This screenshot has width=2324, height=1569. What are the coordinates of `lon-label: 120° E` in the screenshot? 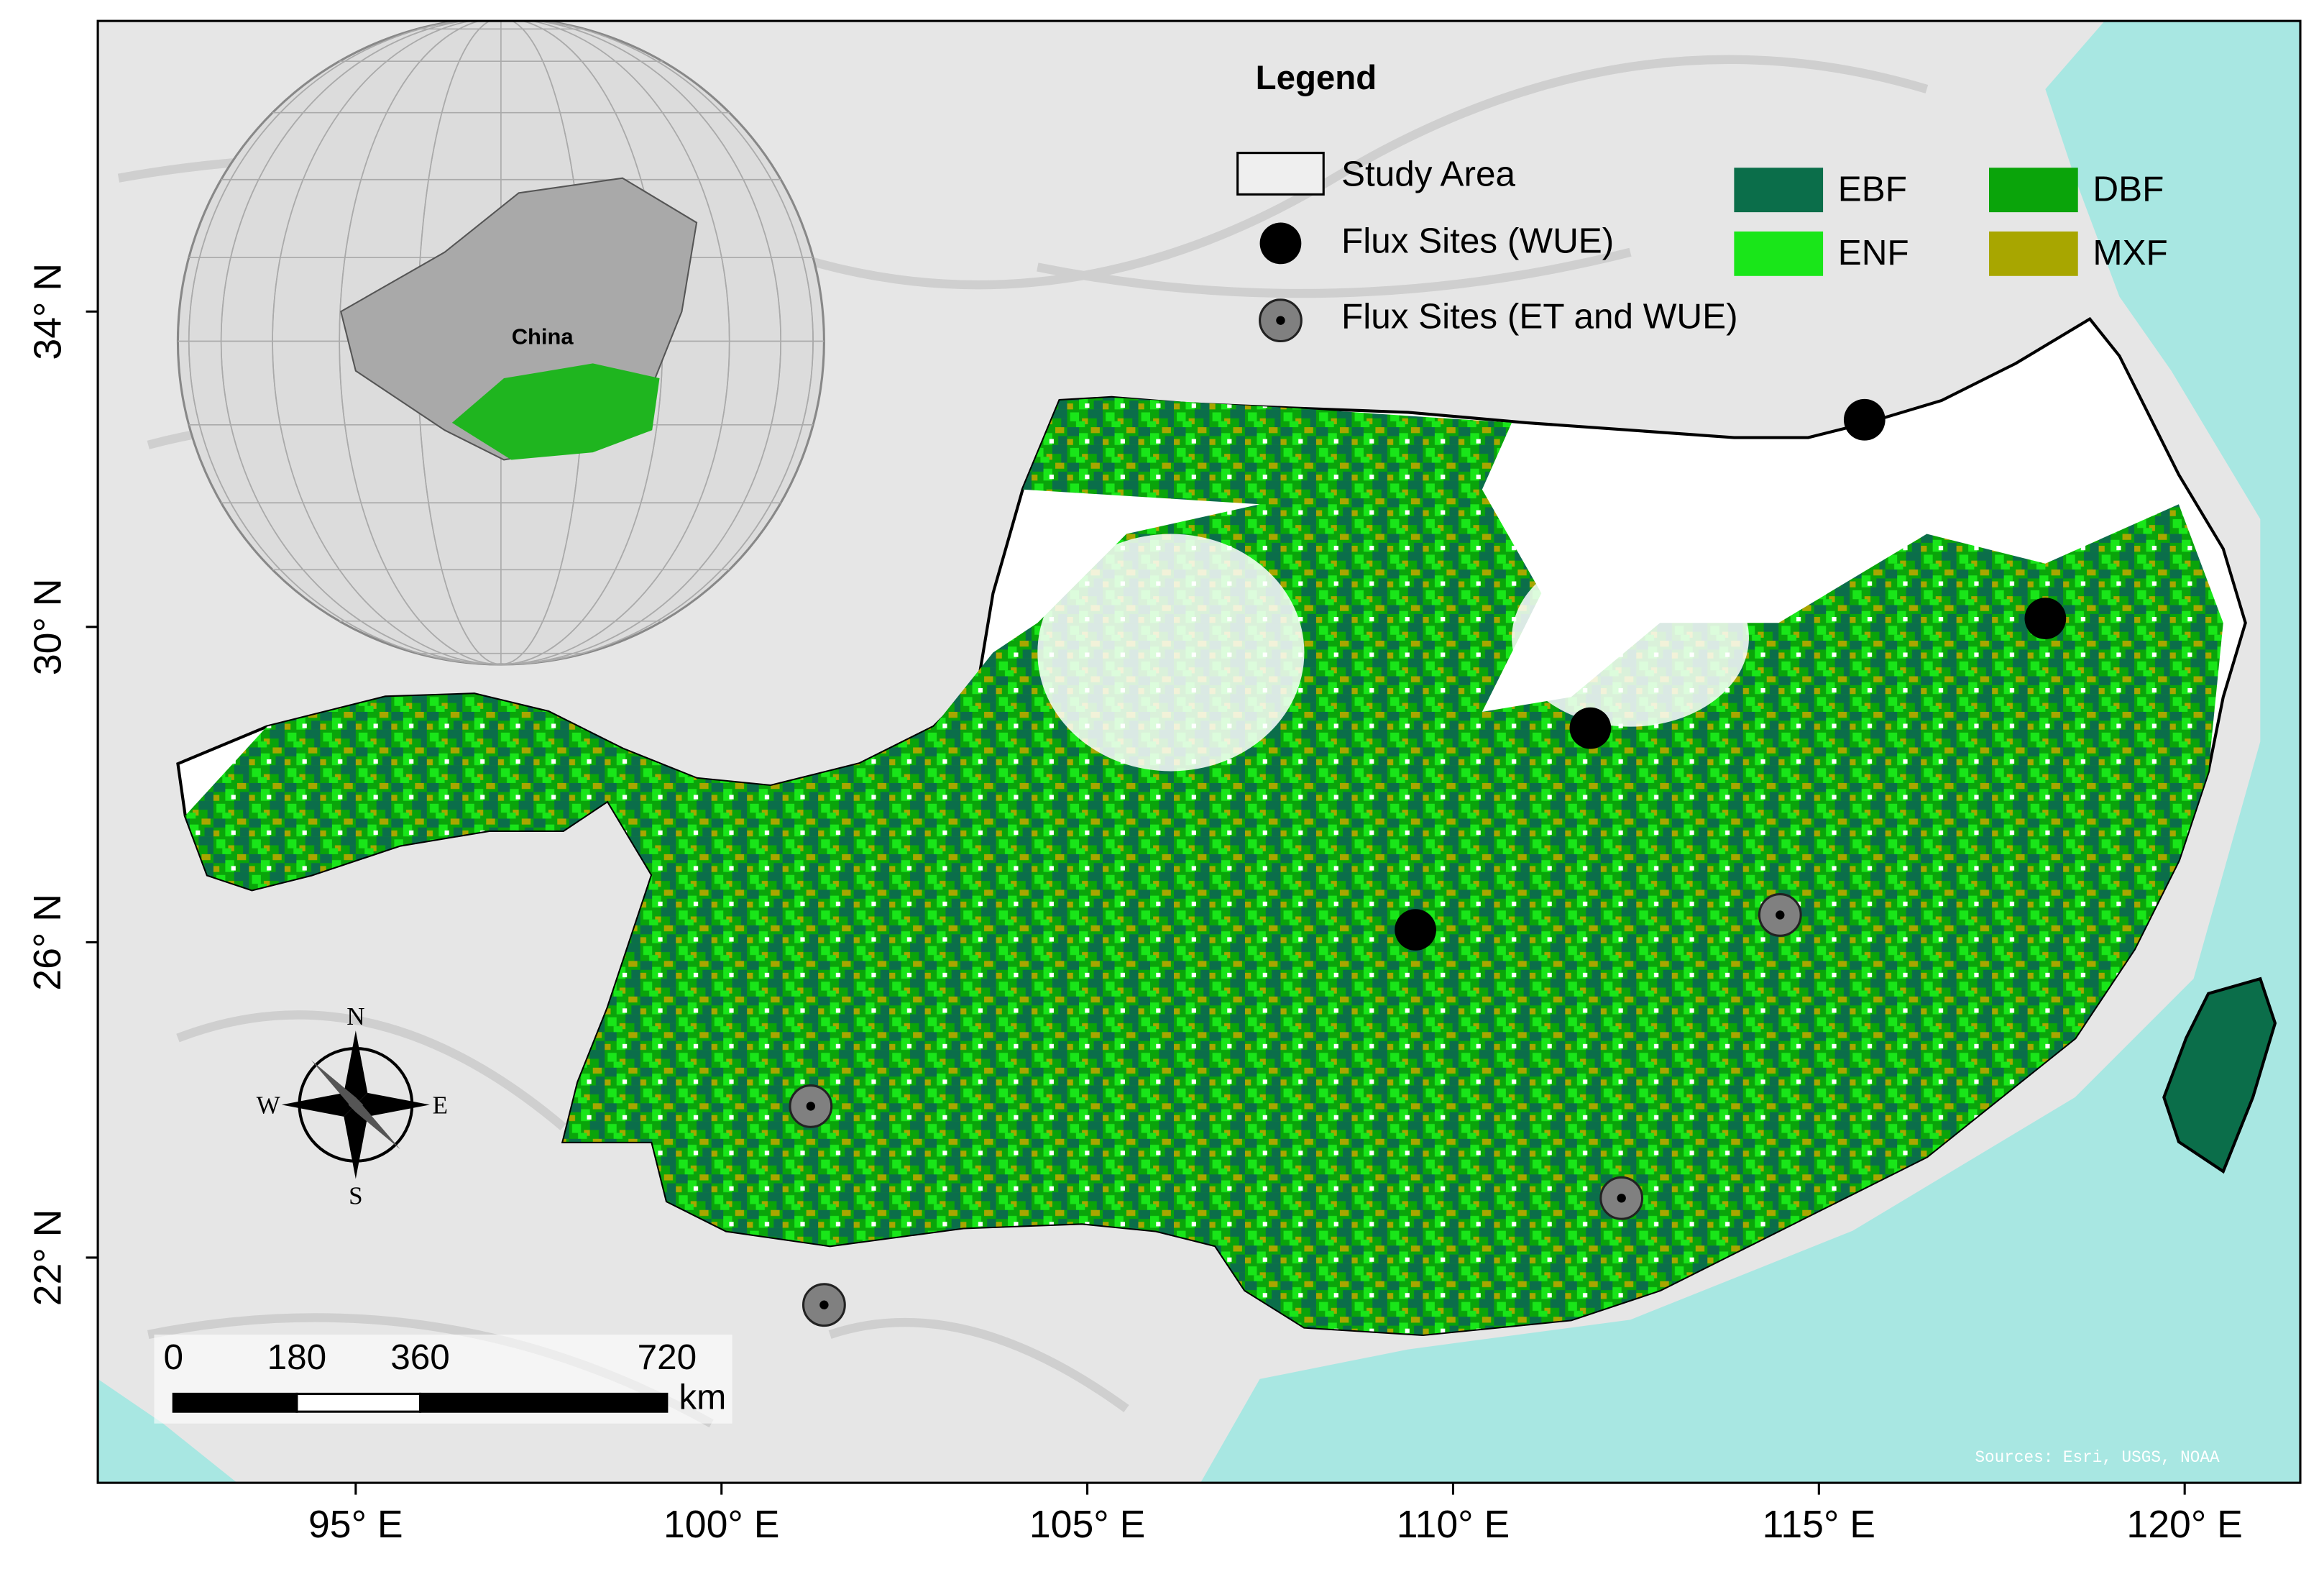 It's located at (2185, 1525).